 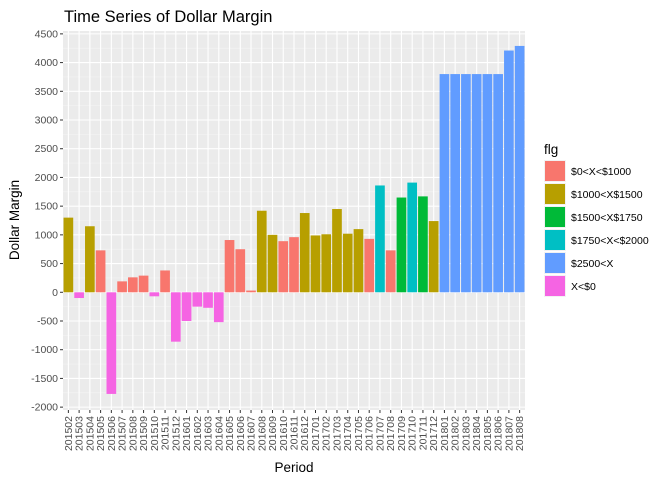 I want to click on legend-label: X<$0, so click(x=583, y=287).